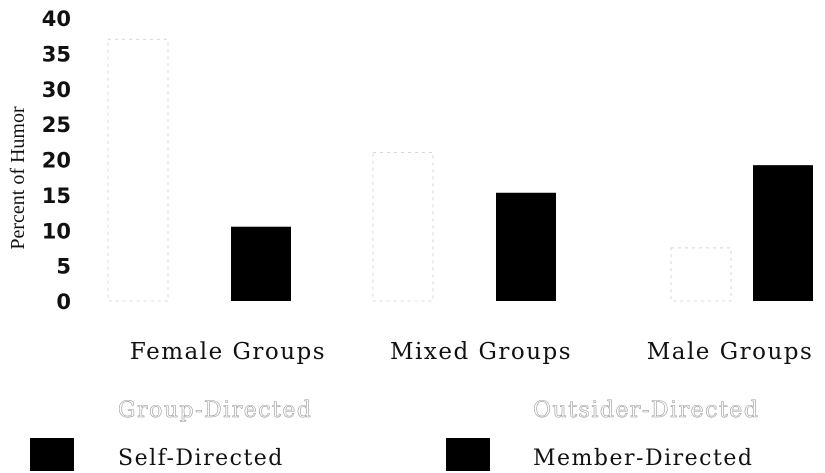  Describe the element at coordinates (56, 231) in the screenshot. I see `y-tick-label: 10` at that location.